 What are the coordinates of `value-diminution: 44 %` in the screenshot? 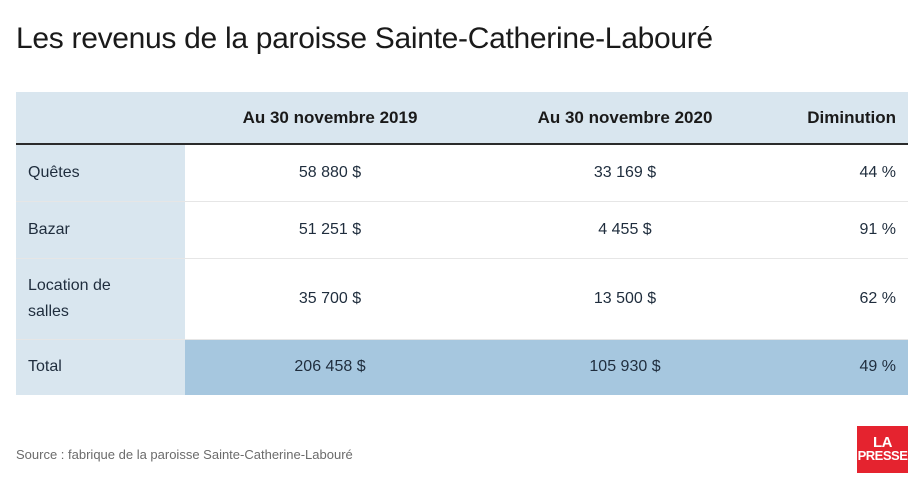 It's located at (877, 172).